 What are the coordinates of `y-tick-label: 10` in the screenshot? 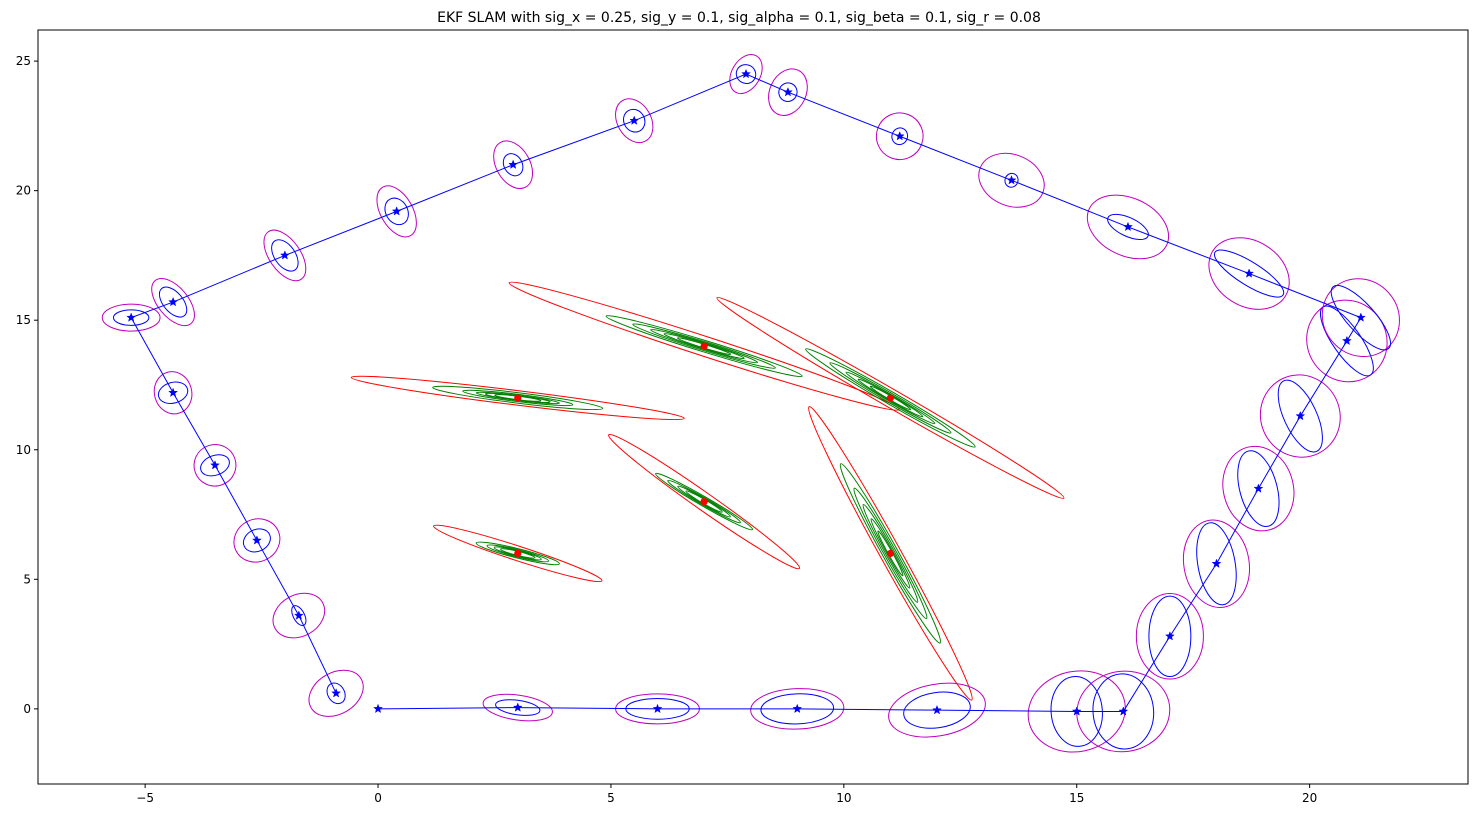 It's located at (23, 450).